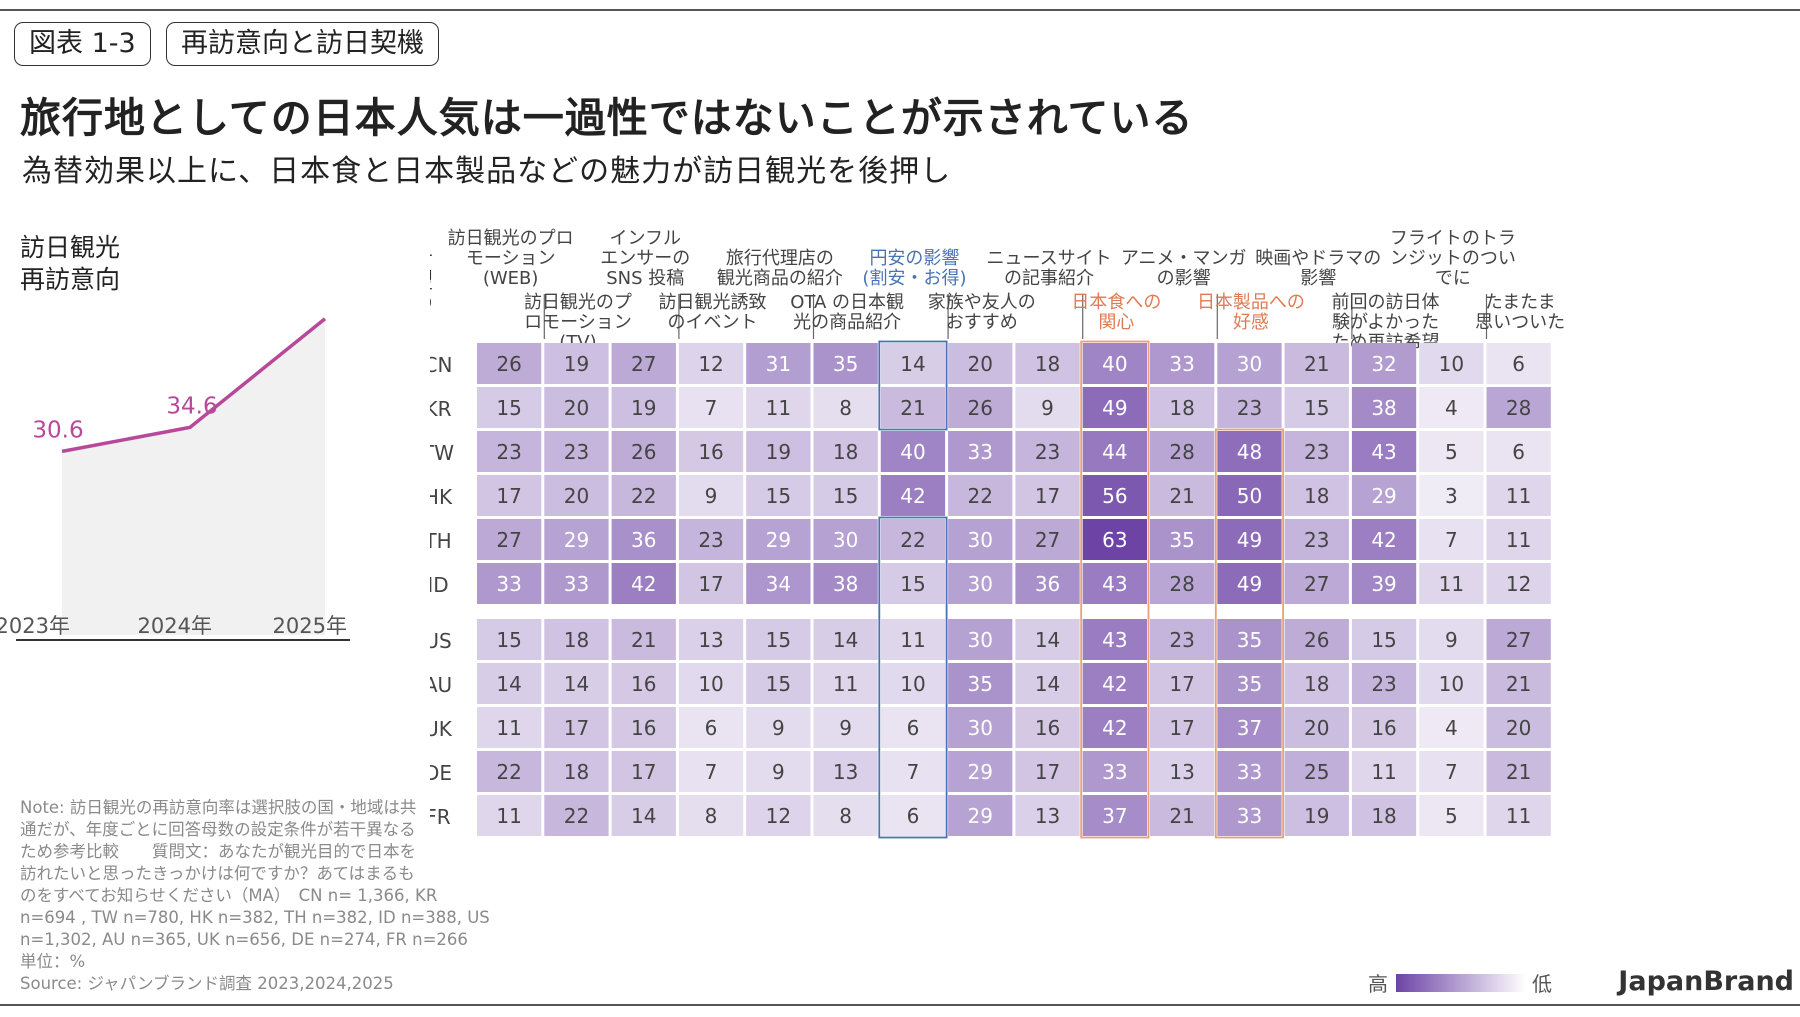  I want to click on heatmap-value: 30, so click(980, 540).